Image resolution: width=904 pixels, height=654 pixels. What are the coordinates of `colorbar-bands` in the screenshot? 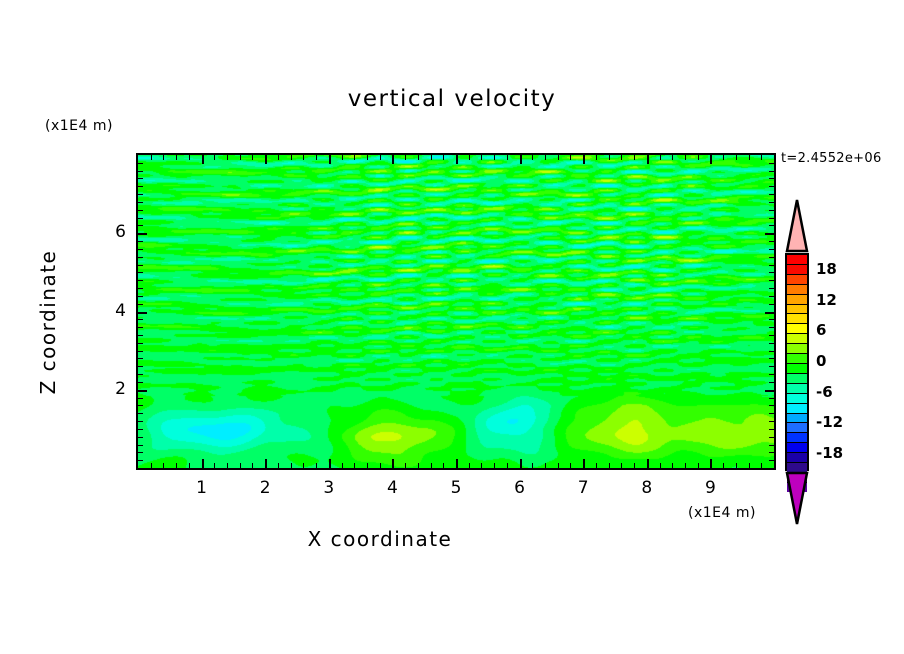 It's located at (797, 372).